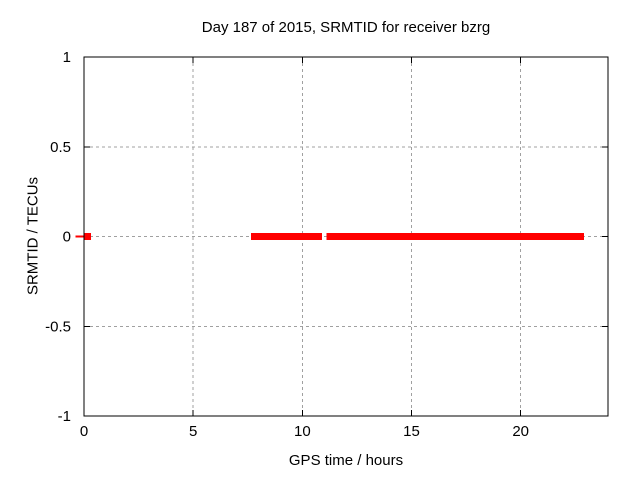 The image size is (640, 480). Describe the element at coordinates (84, 431) in the screenshot. I see `x-tick-label: 0` at that location.